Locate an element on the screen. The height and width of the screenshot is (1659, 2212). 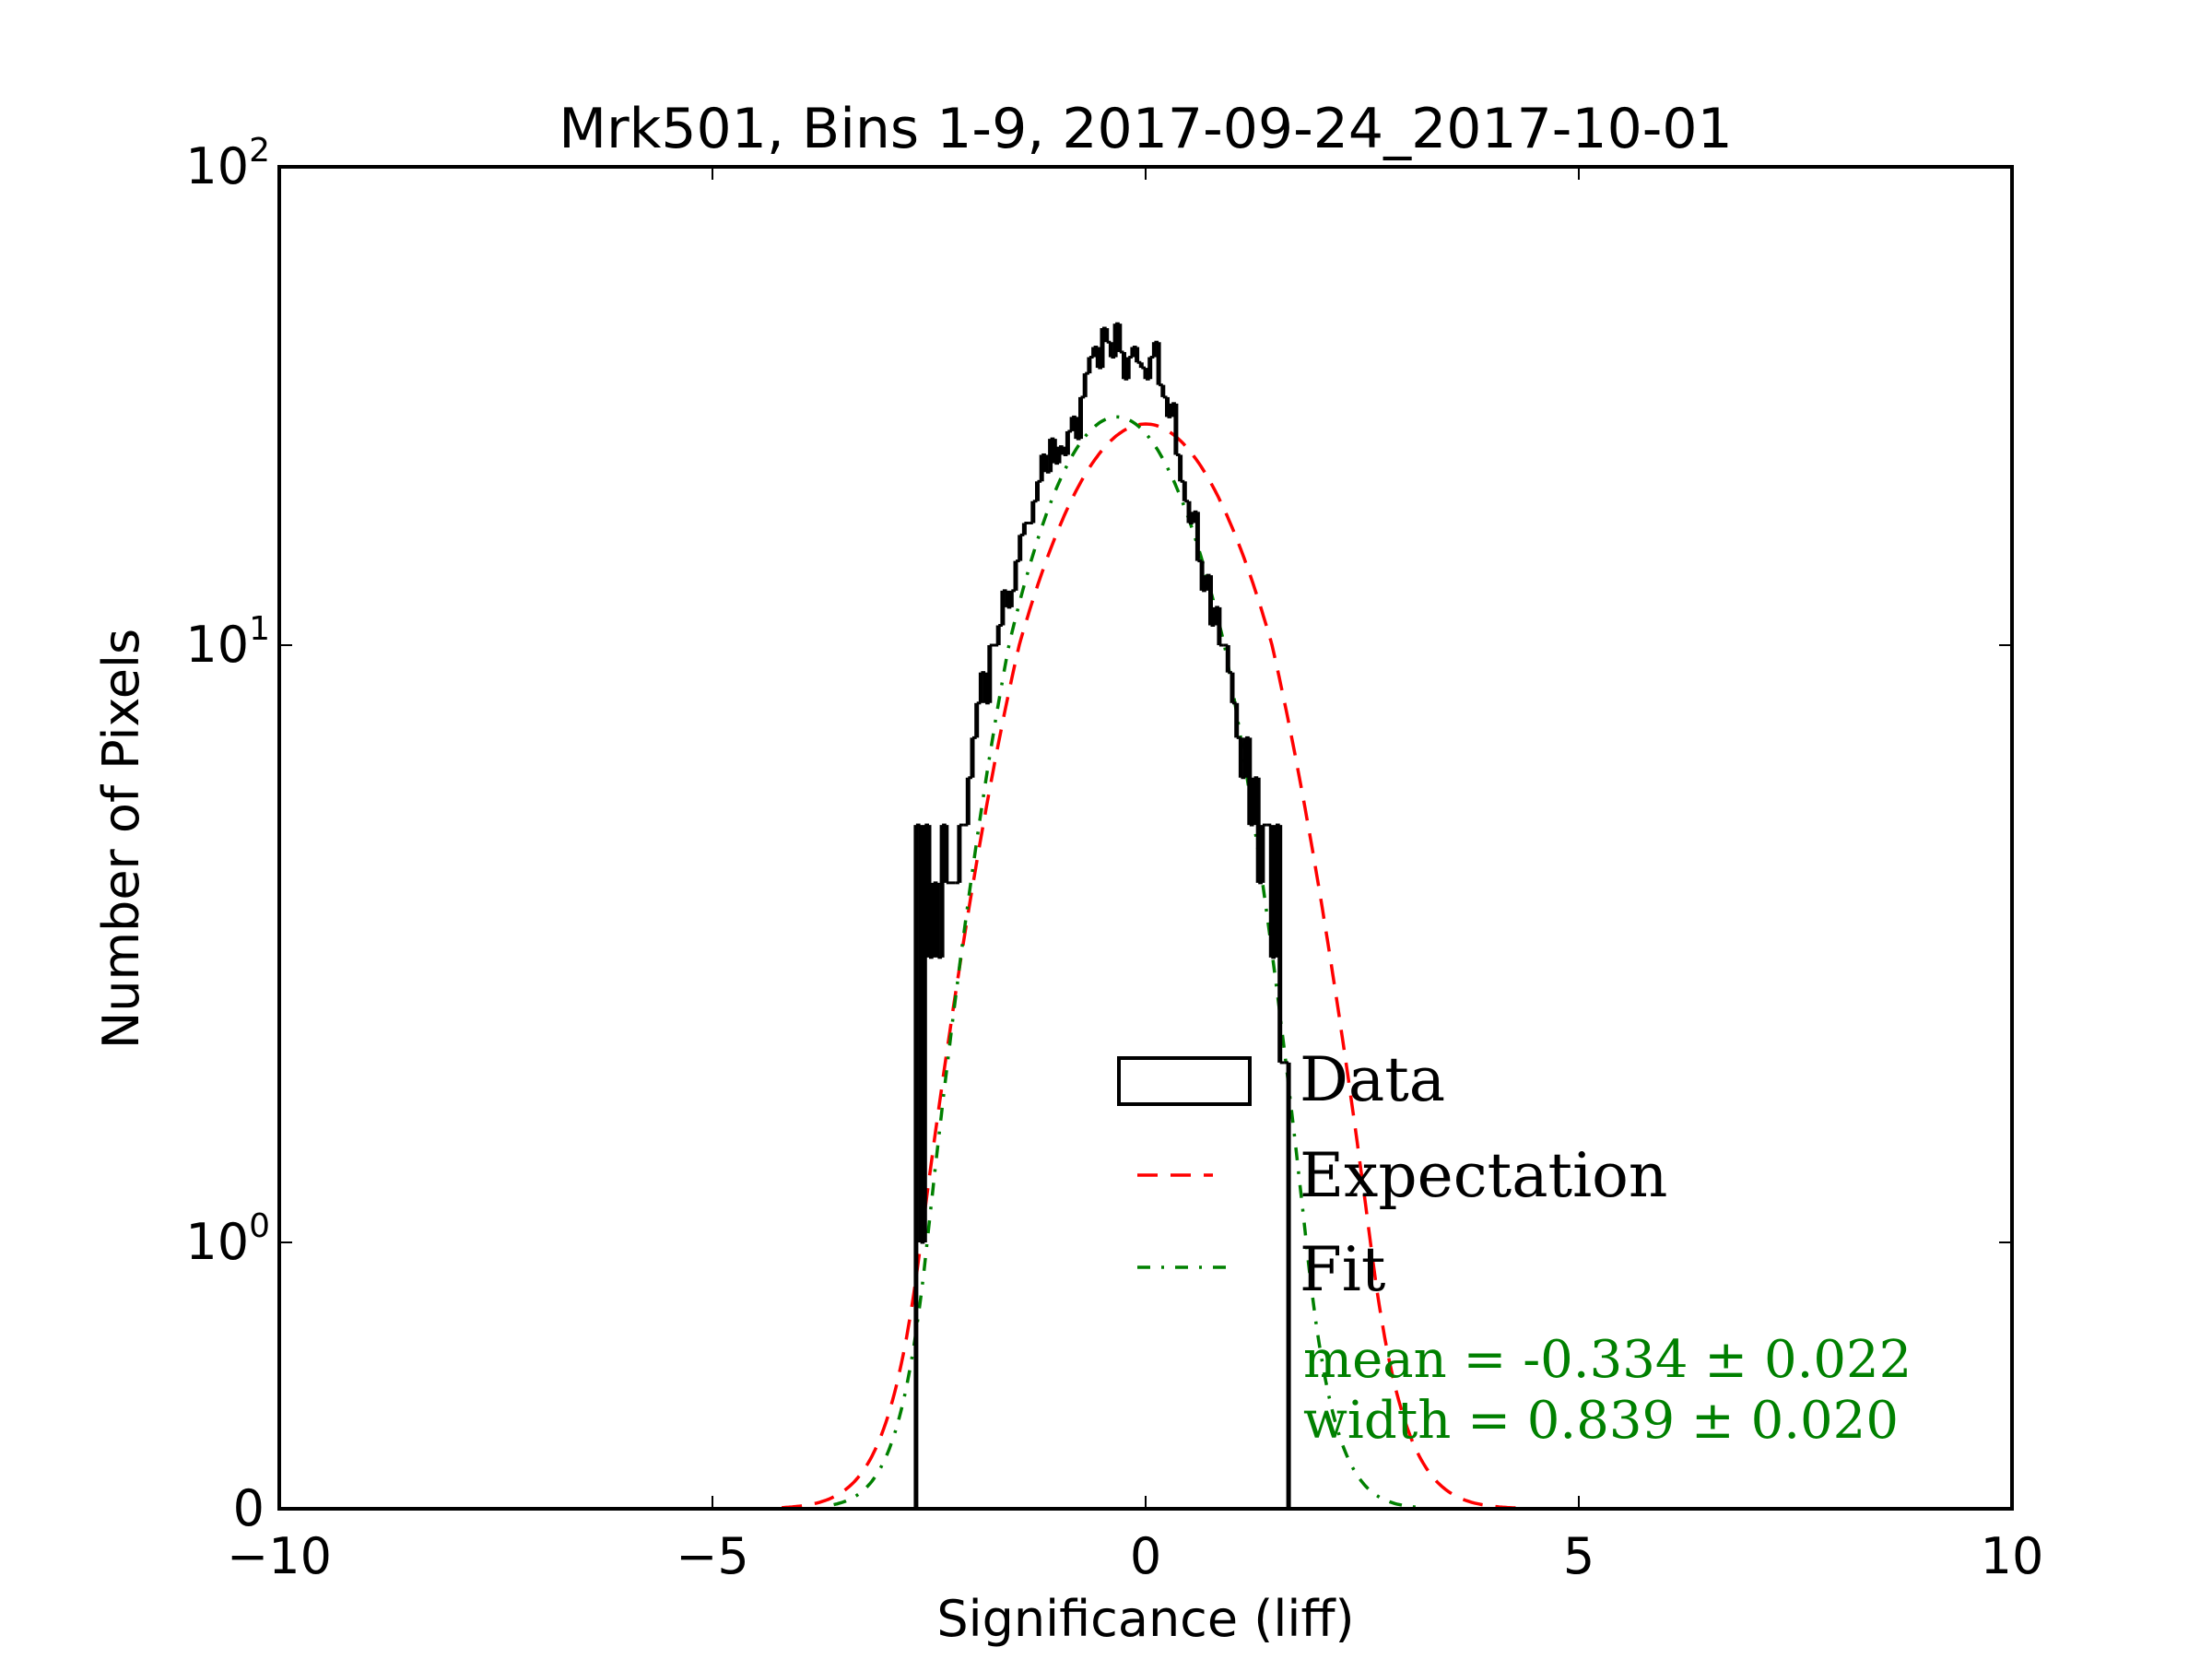
y-tick-exponent: 0 is located at coordinates (259, 1226).